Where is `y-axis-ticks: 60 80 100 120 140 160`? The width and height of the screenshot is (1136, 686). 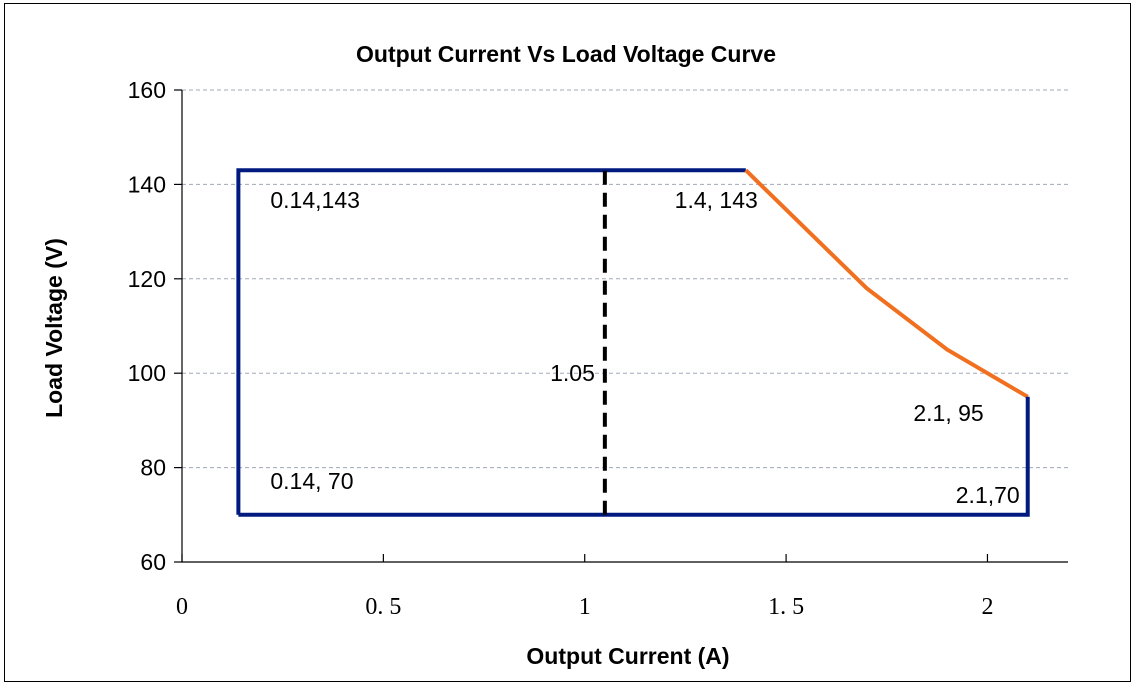
y-axis-ticks: 60 80 100 120 140 160 is located at coordinates (155, 326).